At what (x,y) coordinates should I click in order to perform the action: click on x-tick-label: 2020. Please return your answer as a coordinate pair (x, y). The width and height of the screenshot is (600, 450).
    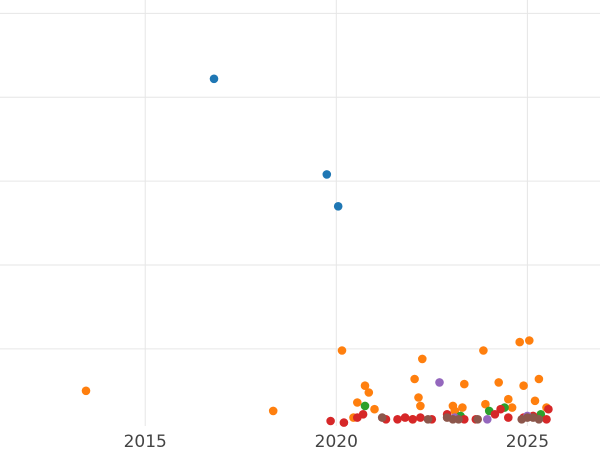
    Looking at the image, I should click on (336, 441).